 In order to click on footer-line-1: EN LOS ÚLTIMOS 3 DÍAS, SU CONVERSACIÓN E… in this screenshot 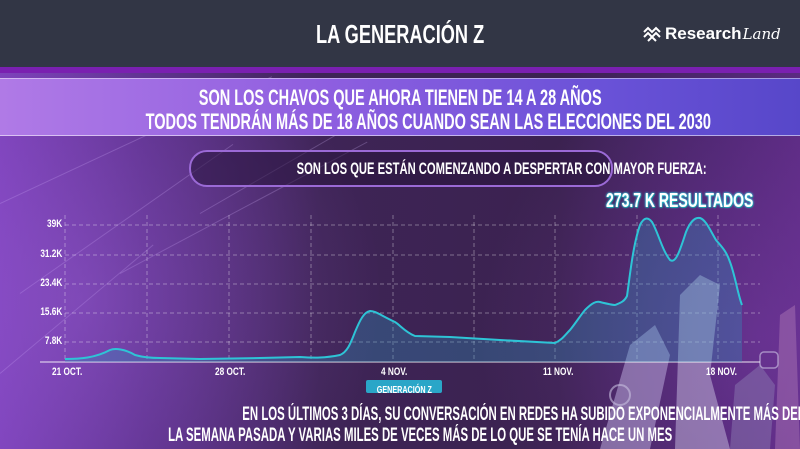, I will do `click(521, 414)`.